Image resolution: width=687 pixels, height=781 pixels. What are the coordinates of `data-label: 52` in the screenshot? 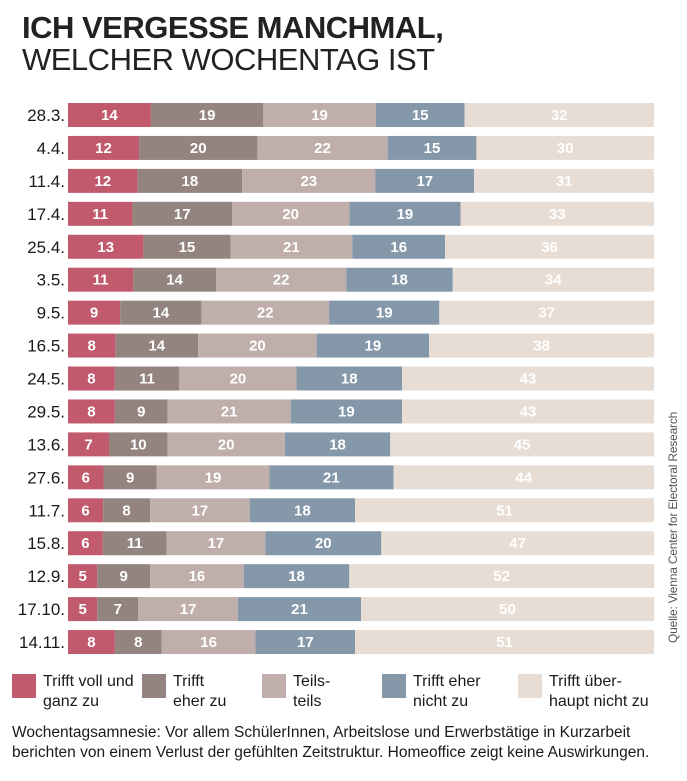 It's located at (501, 576).